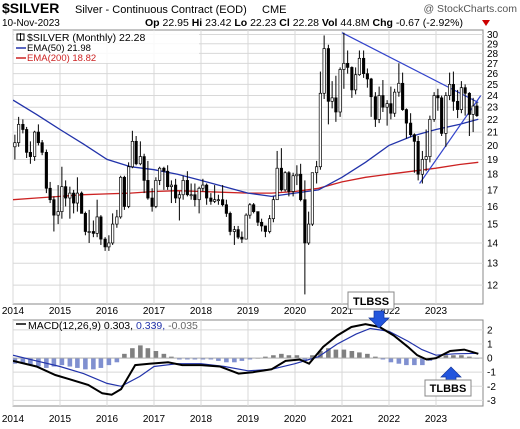 This screenshot has width=520, height=429. I want to click on price-y-tick-label: 15, so click(493, 225).